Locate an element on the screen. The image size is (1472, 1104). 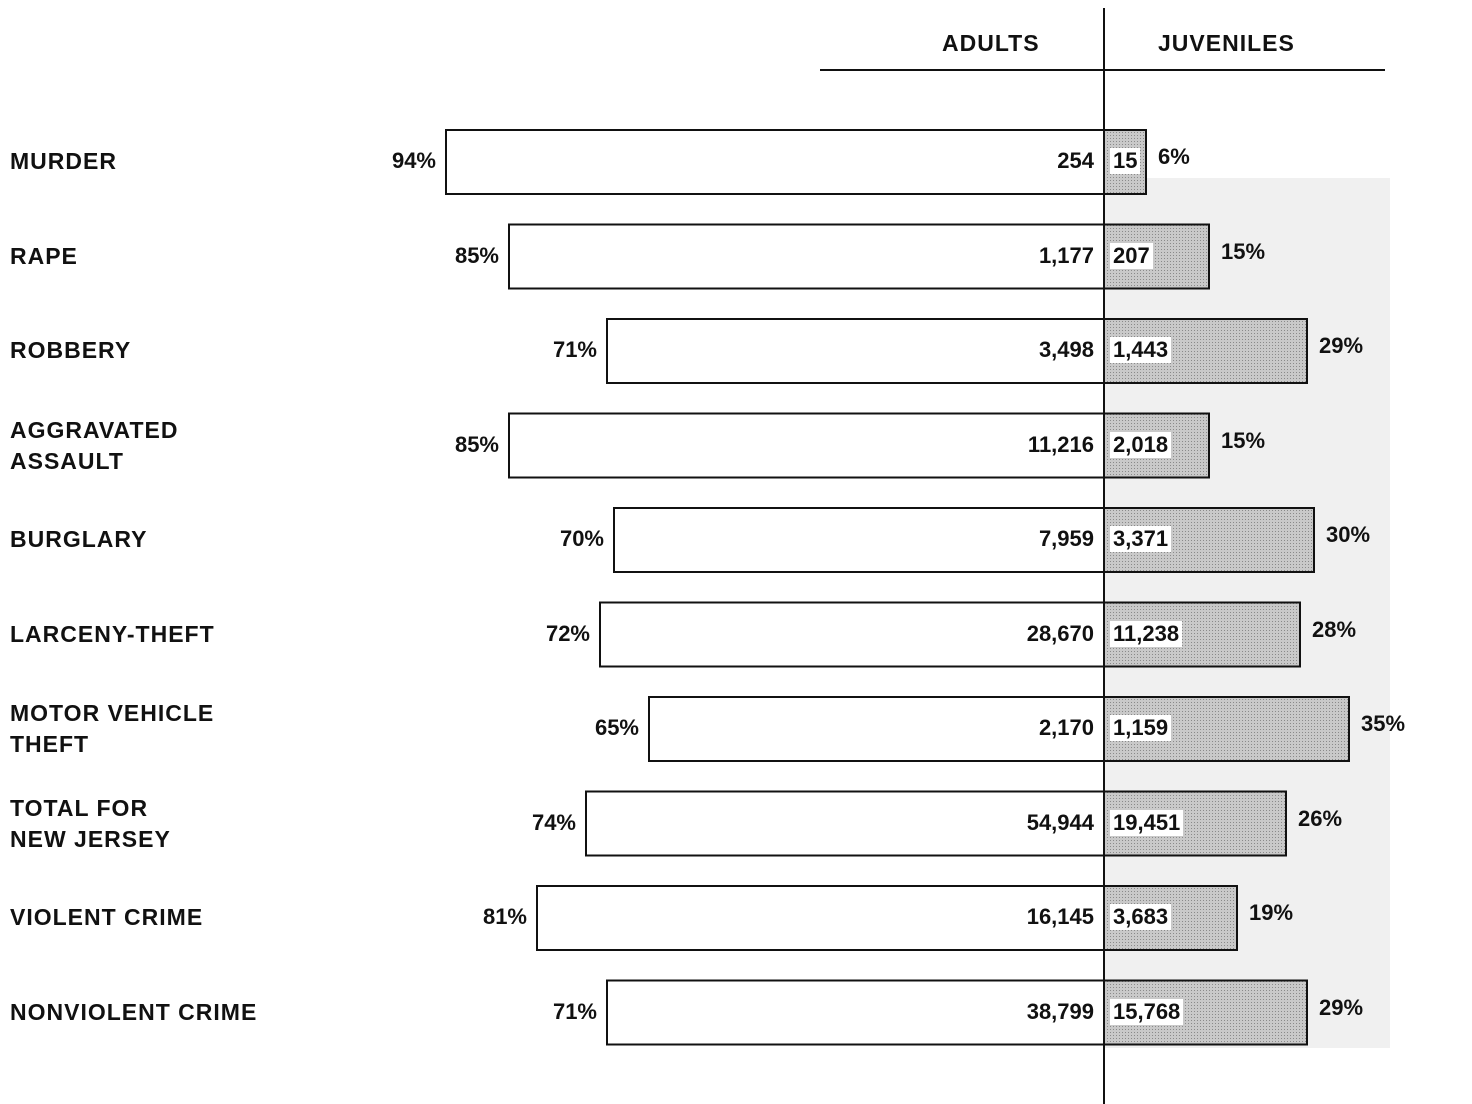
category-label: VIOLENT CRIME is located at coordinates (107, 917).